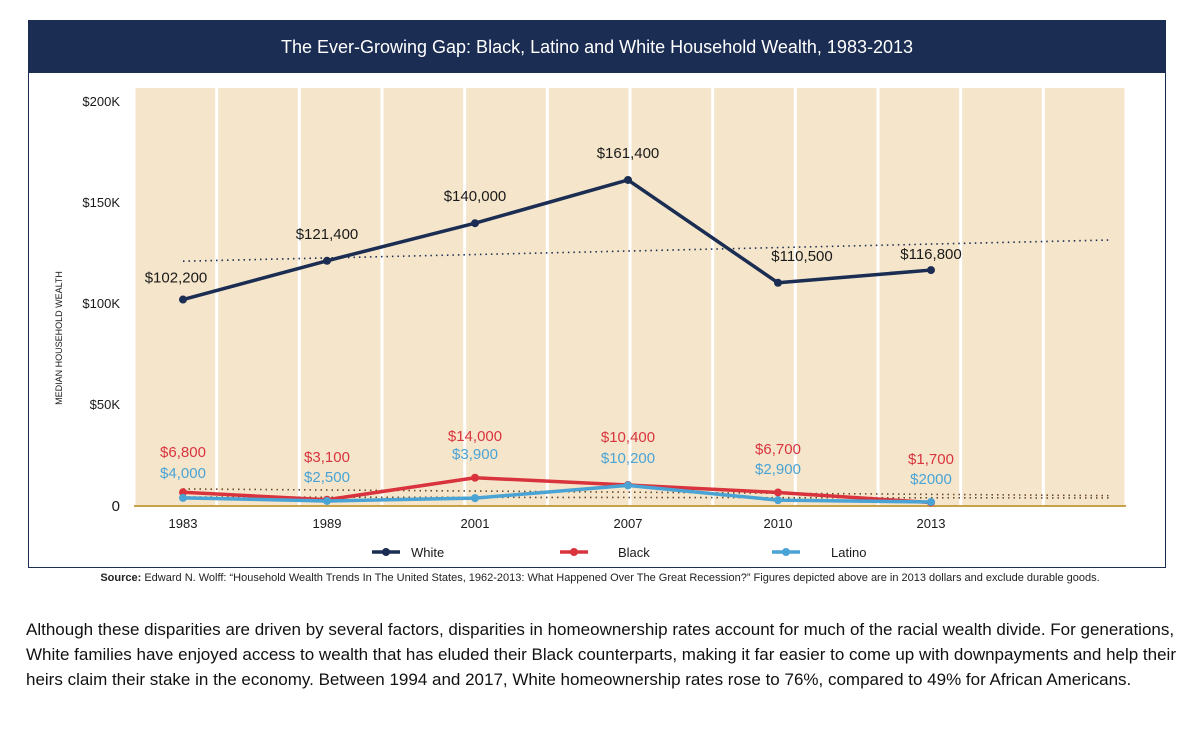  What do you see at coordinates (628, 153) in the screenshot?
I see `data-label-white: $161,400` at bounding box center [628, 153].